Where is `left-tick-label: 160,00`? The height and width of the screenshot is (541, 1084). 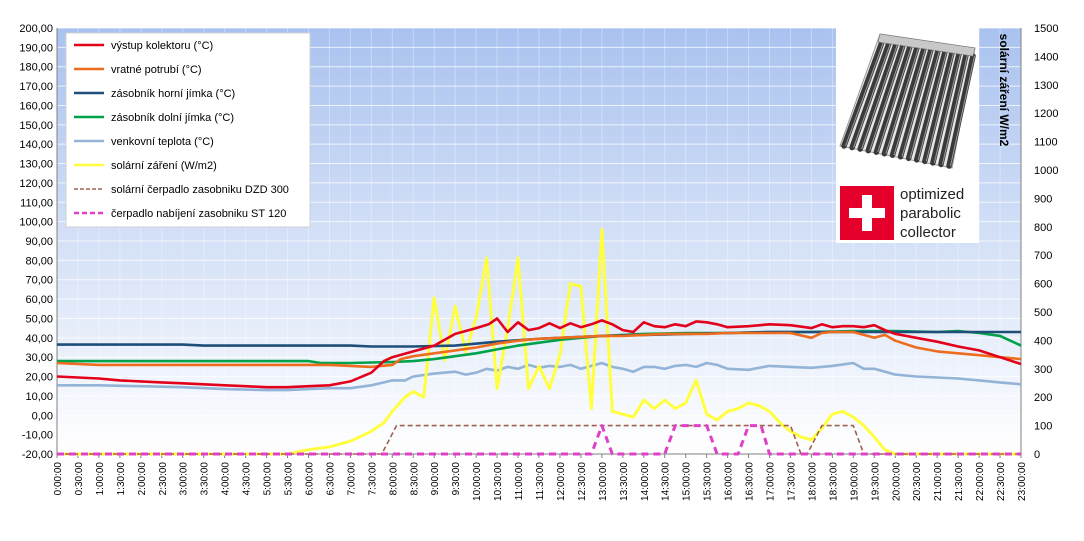 left-tick-label: 160,00 is located at coordinates (36, 106).